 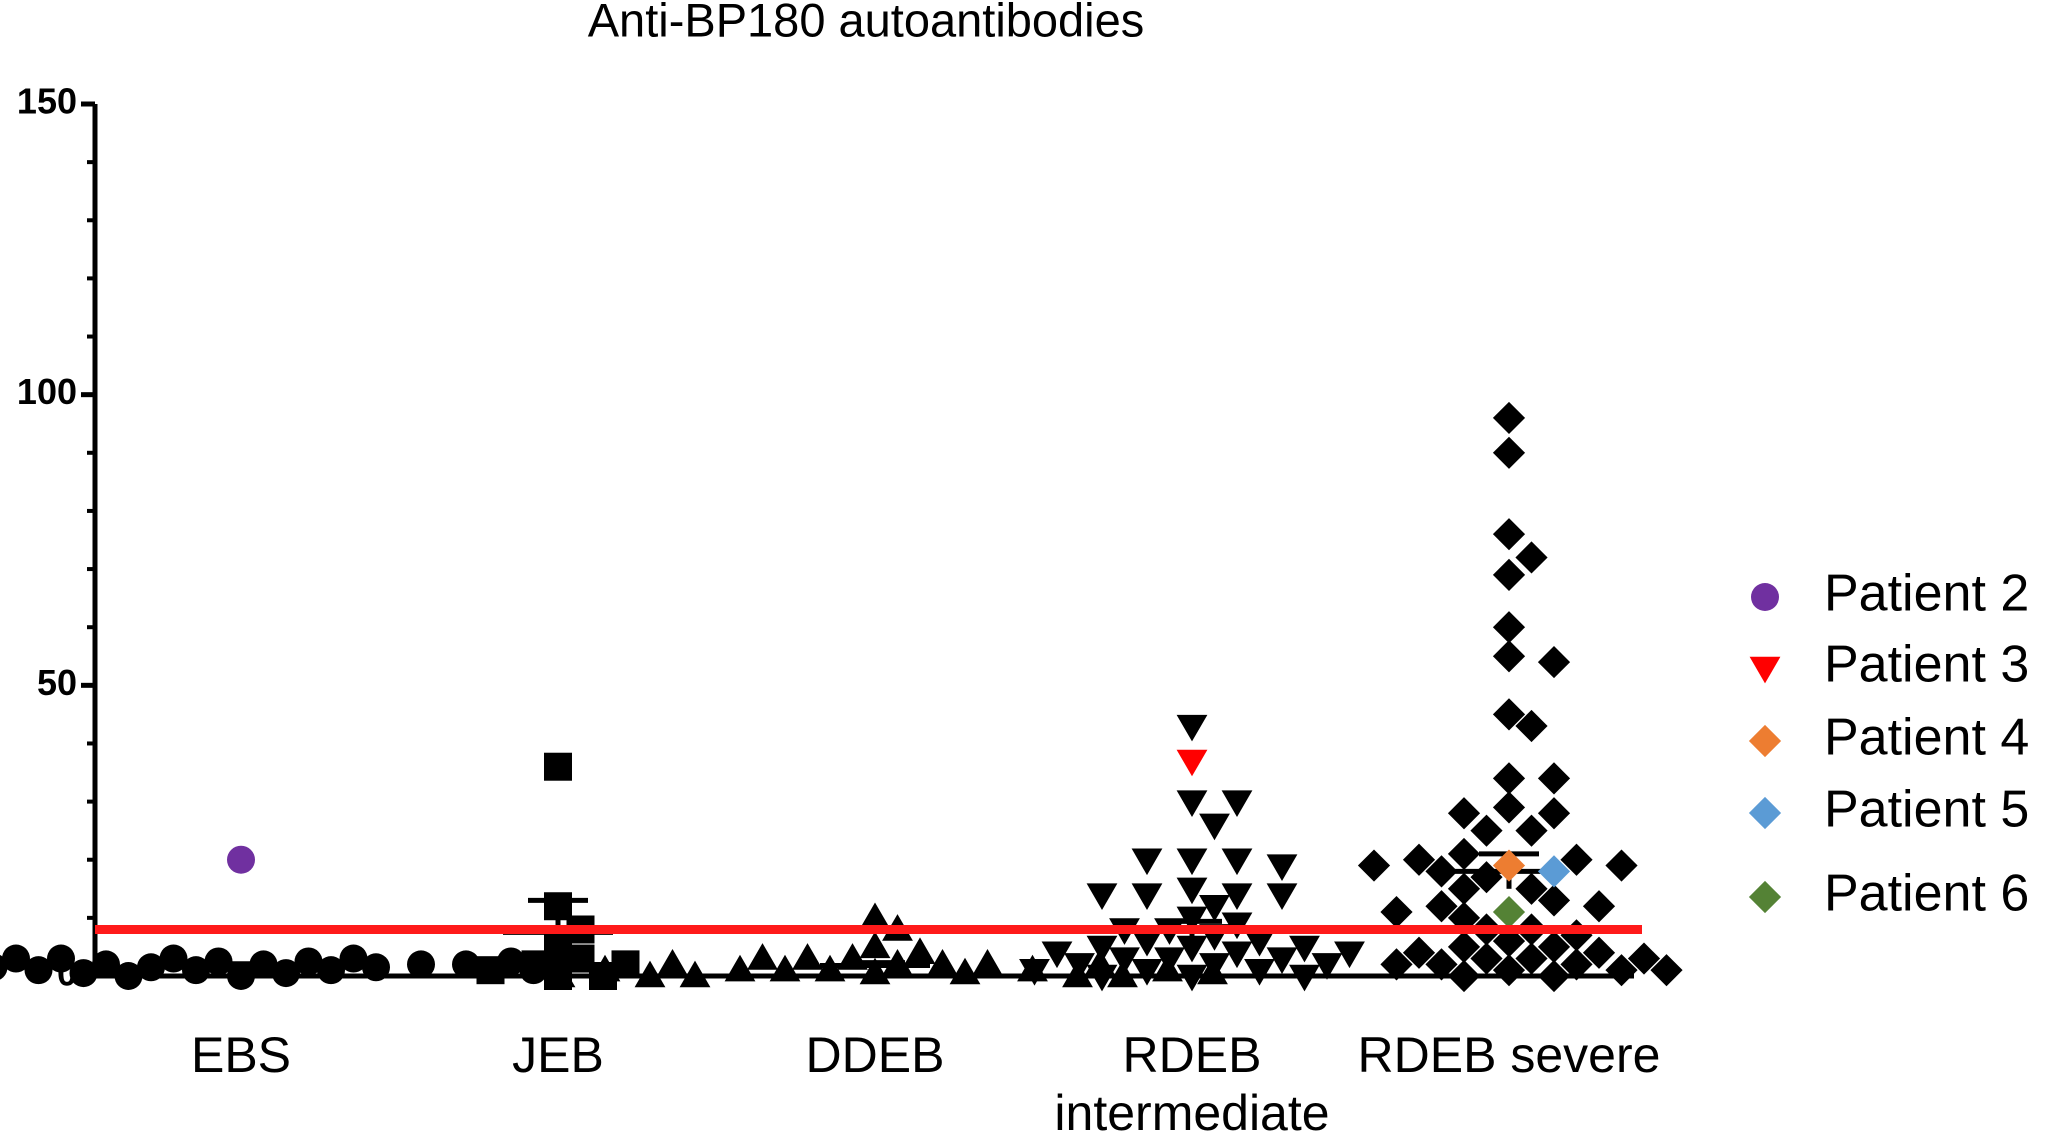 I want to click on x-tick-label: JEB, so click(x=558, y=1055).